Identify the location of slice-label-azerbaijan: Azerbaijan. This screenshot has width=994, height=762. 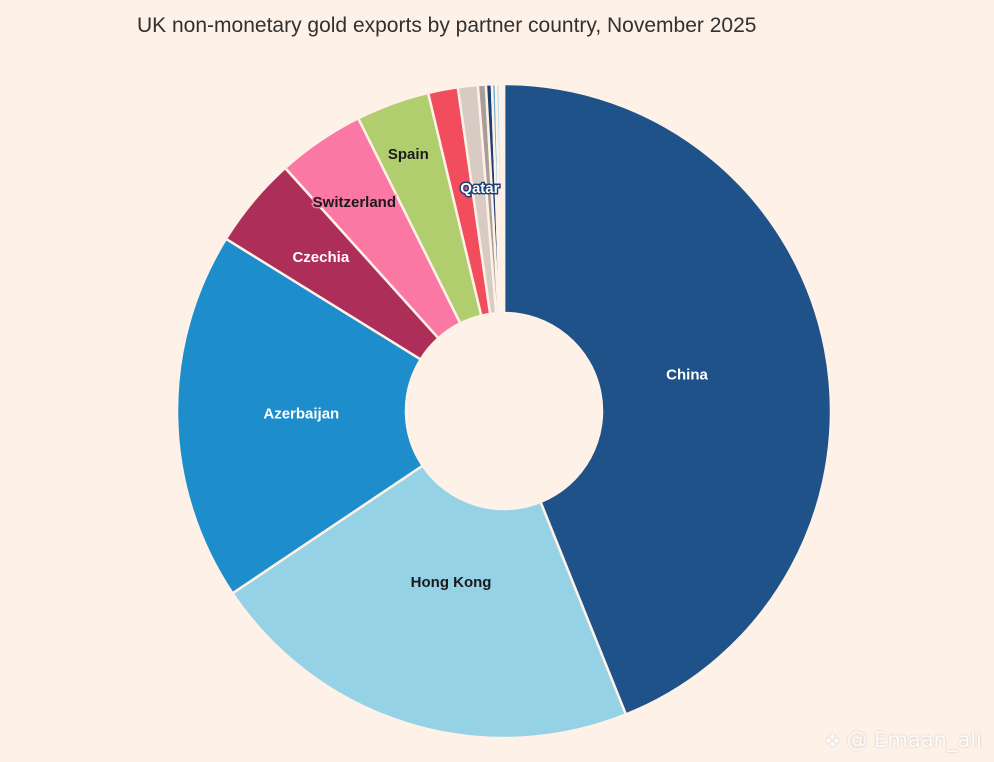
(301, 414).